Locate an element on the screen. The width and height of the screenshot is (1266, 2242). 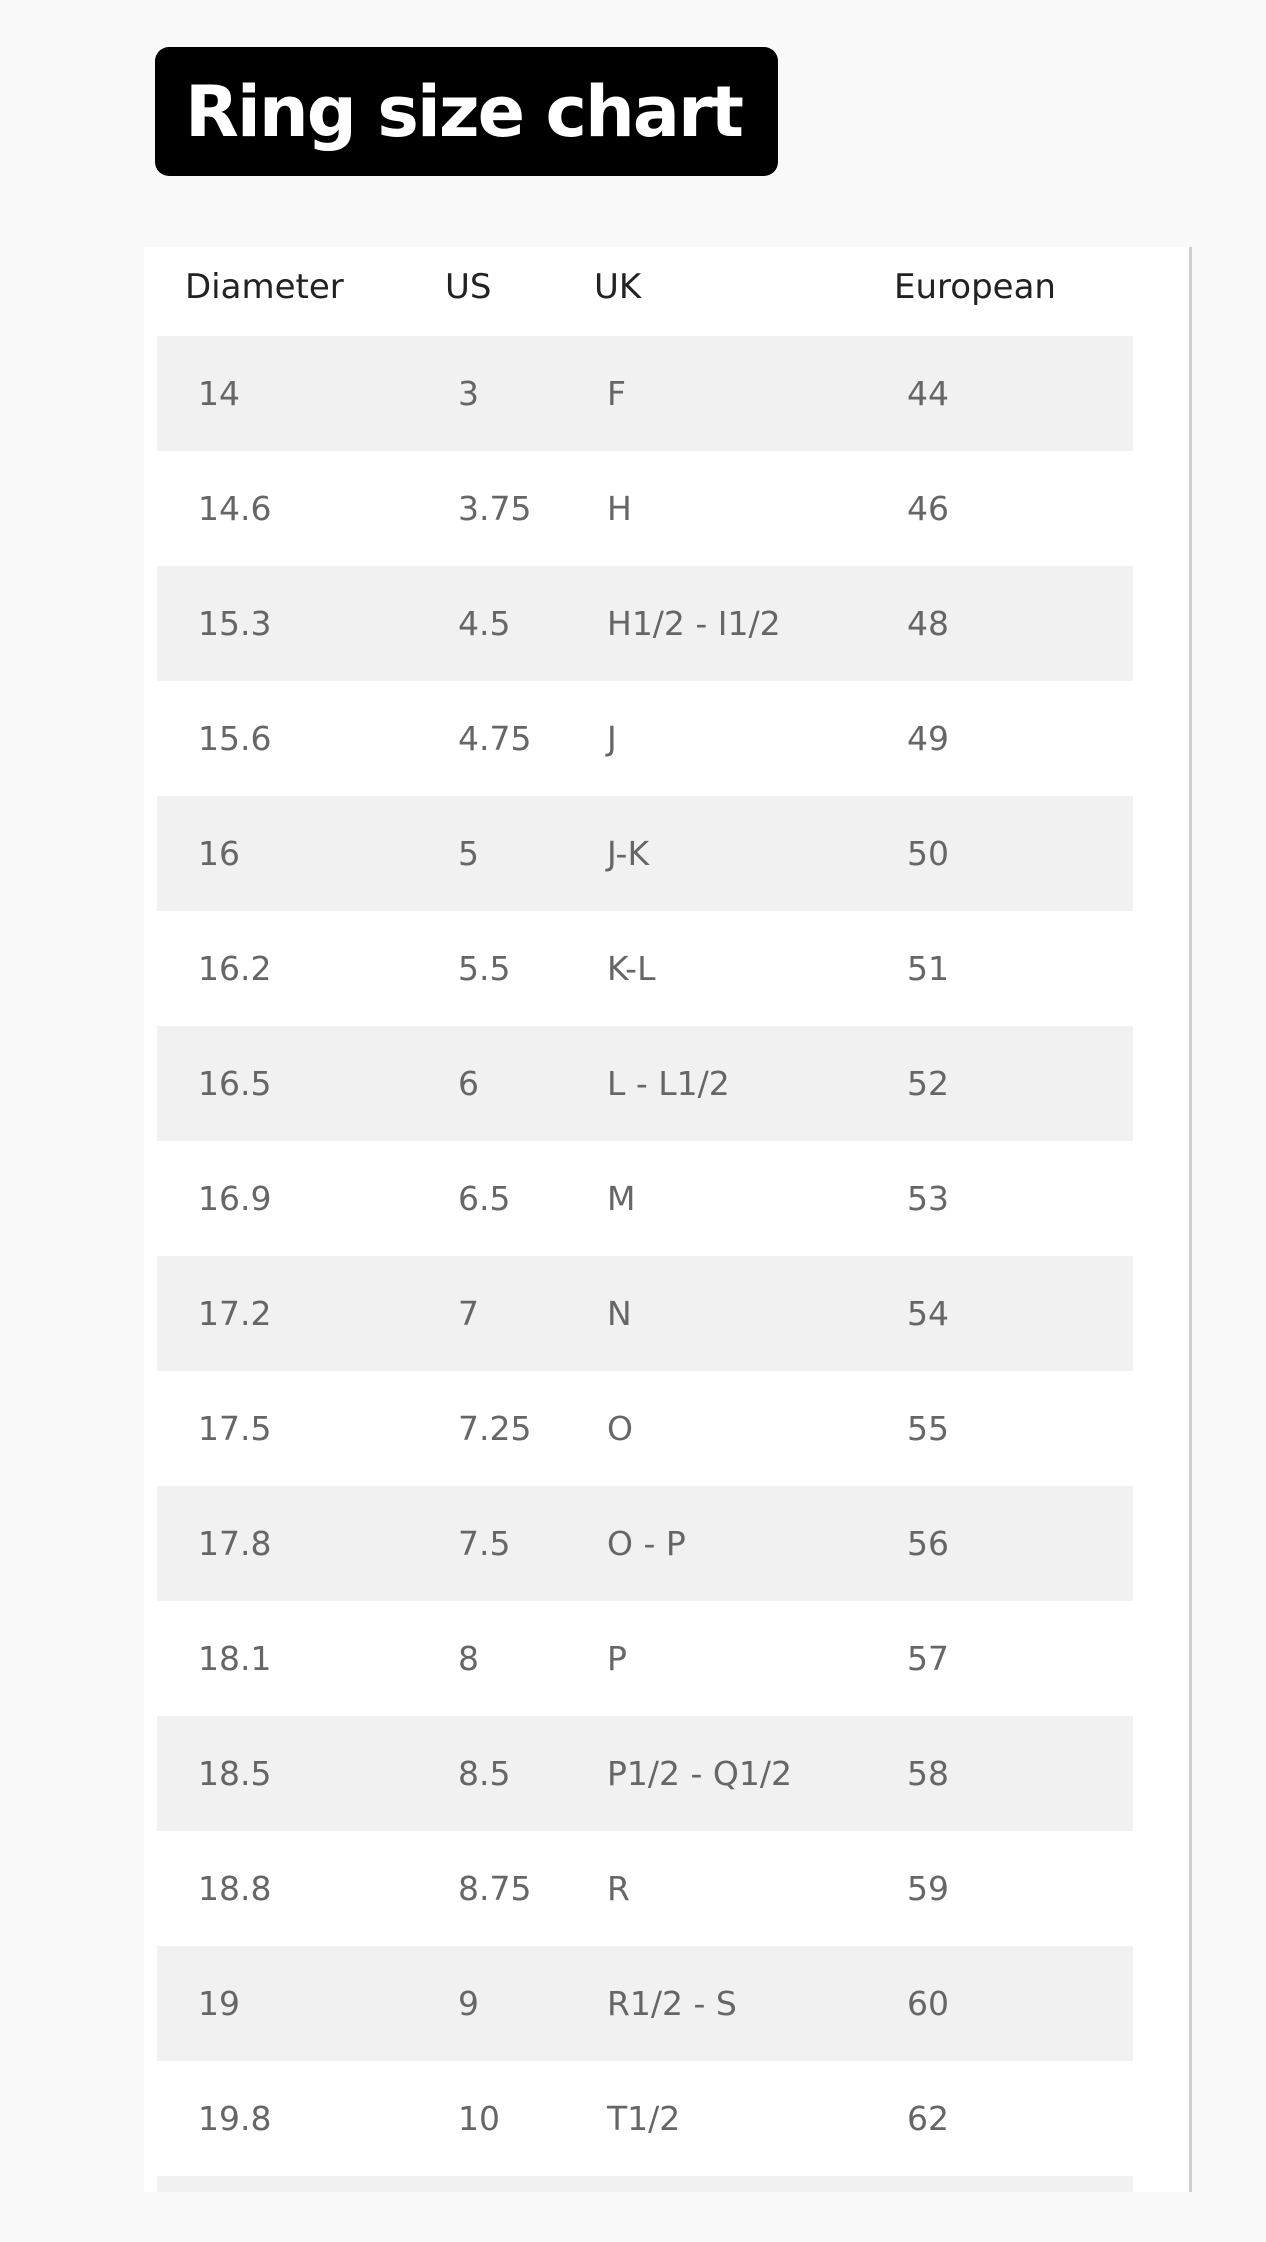
cell-european: 48 is located at coordinates (928, 623).